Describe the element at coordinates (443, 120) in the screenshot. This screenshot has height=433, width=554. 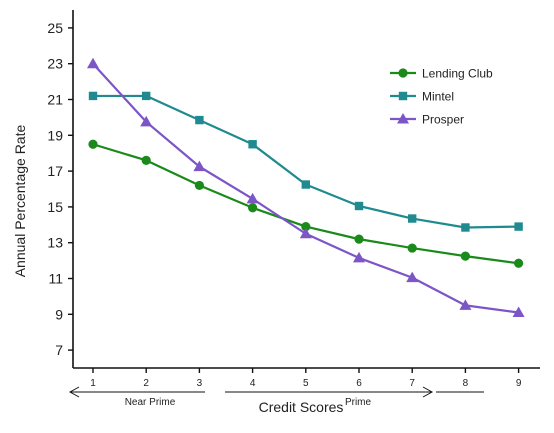
I see `legend-label-prosper: Prosper` at that location.